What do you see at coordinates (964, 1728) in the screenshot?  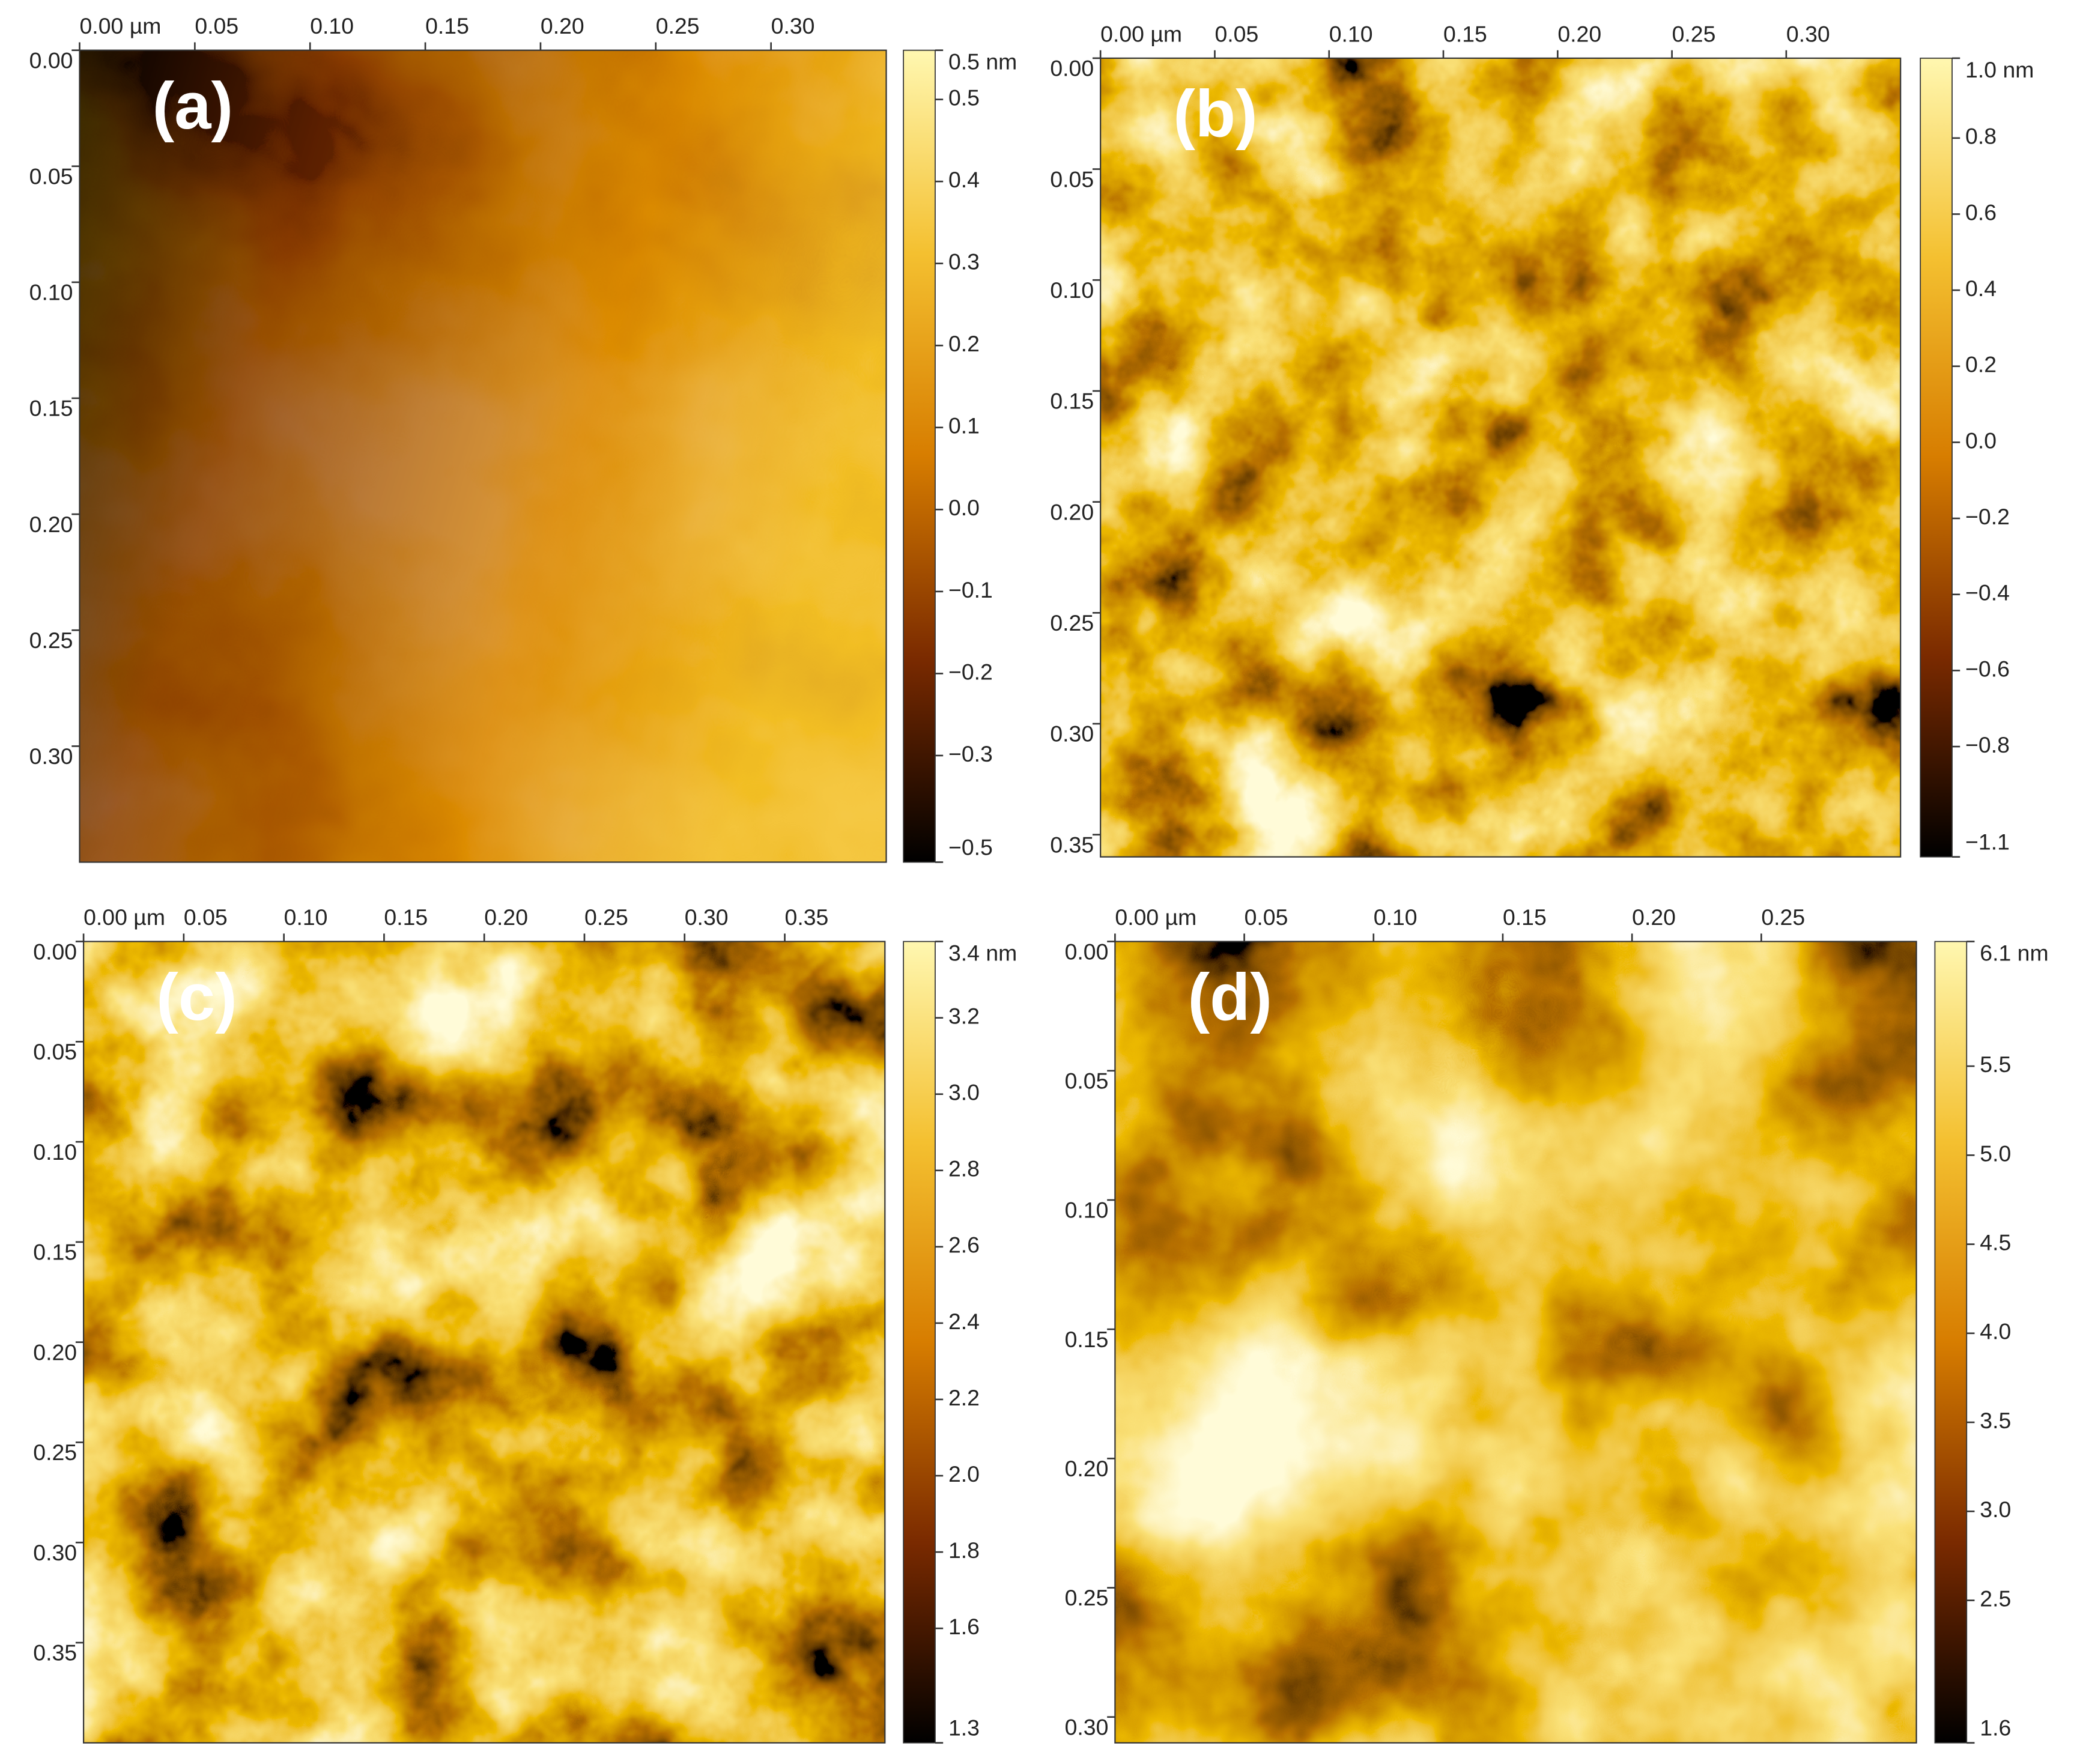 I see `colorbar-min-label: 1.3` at bounding box center [964, 1728].